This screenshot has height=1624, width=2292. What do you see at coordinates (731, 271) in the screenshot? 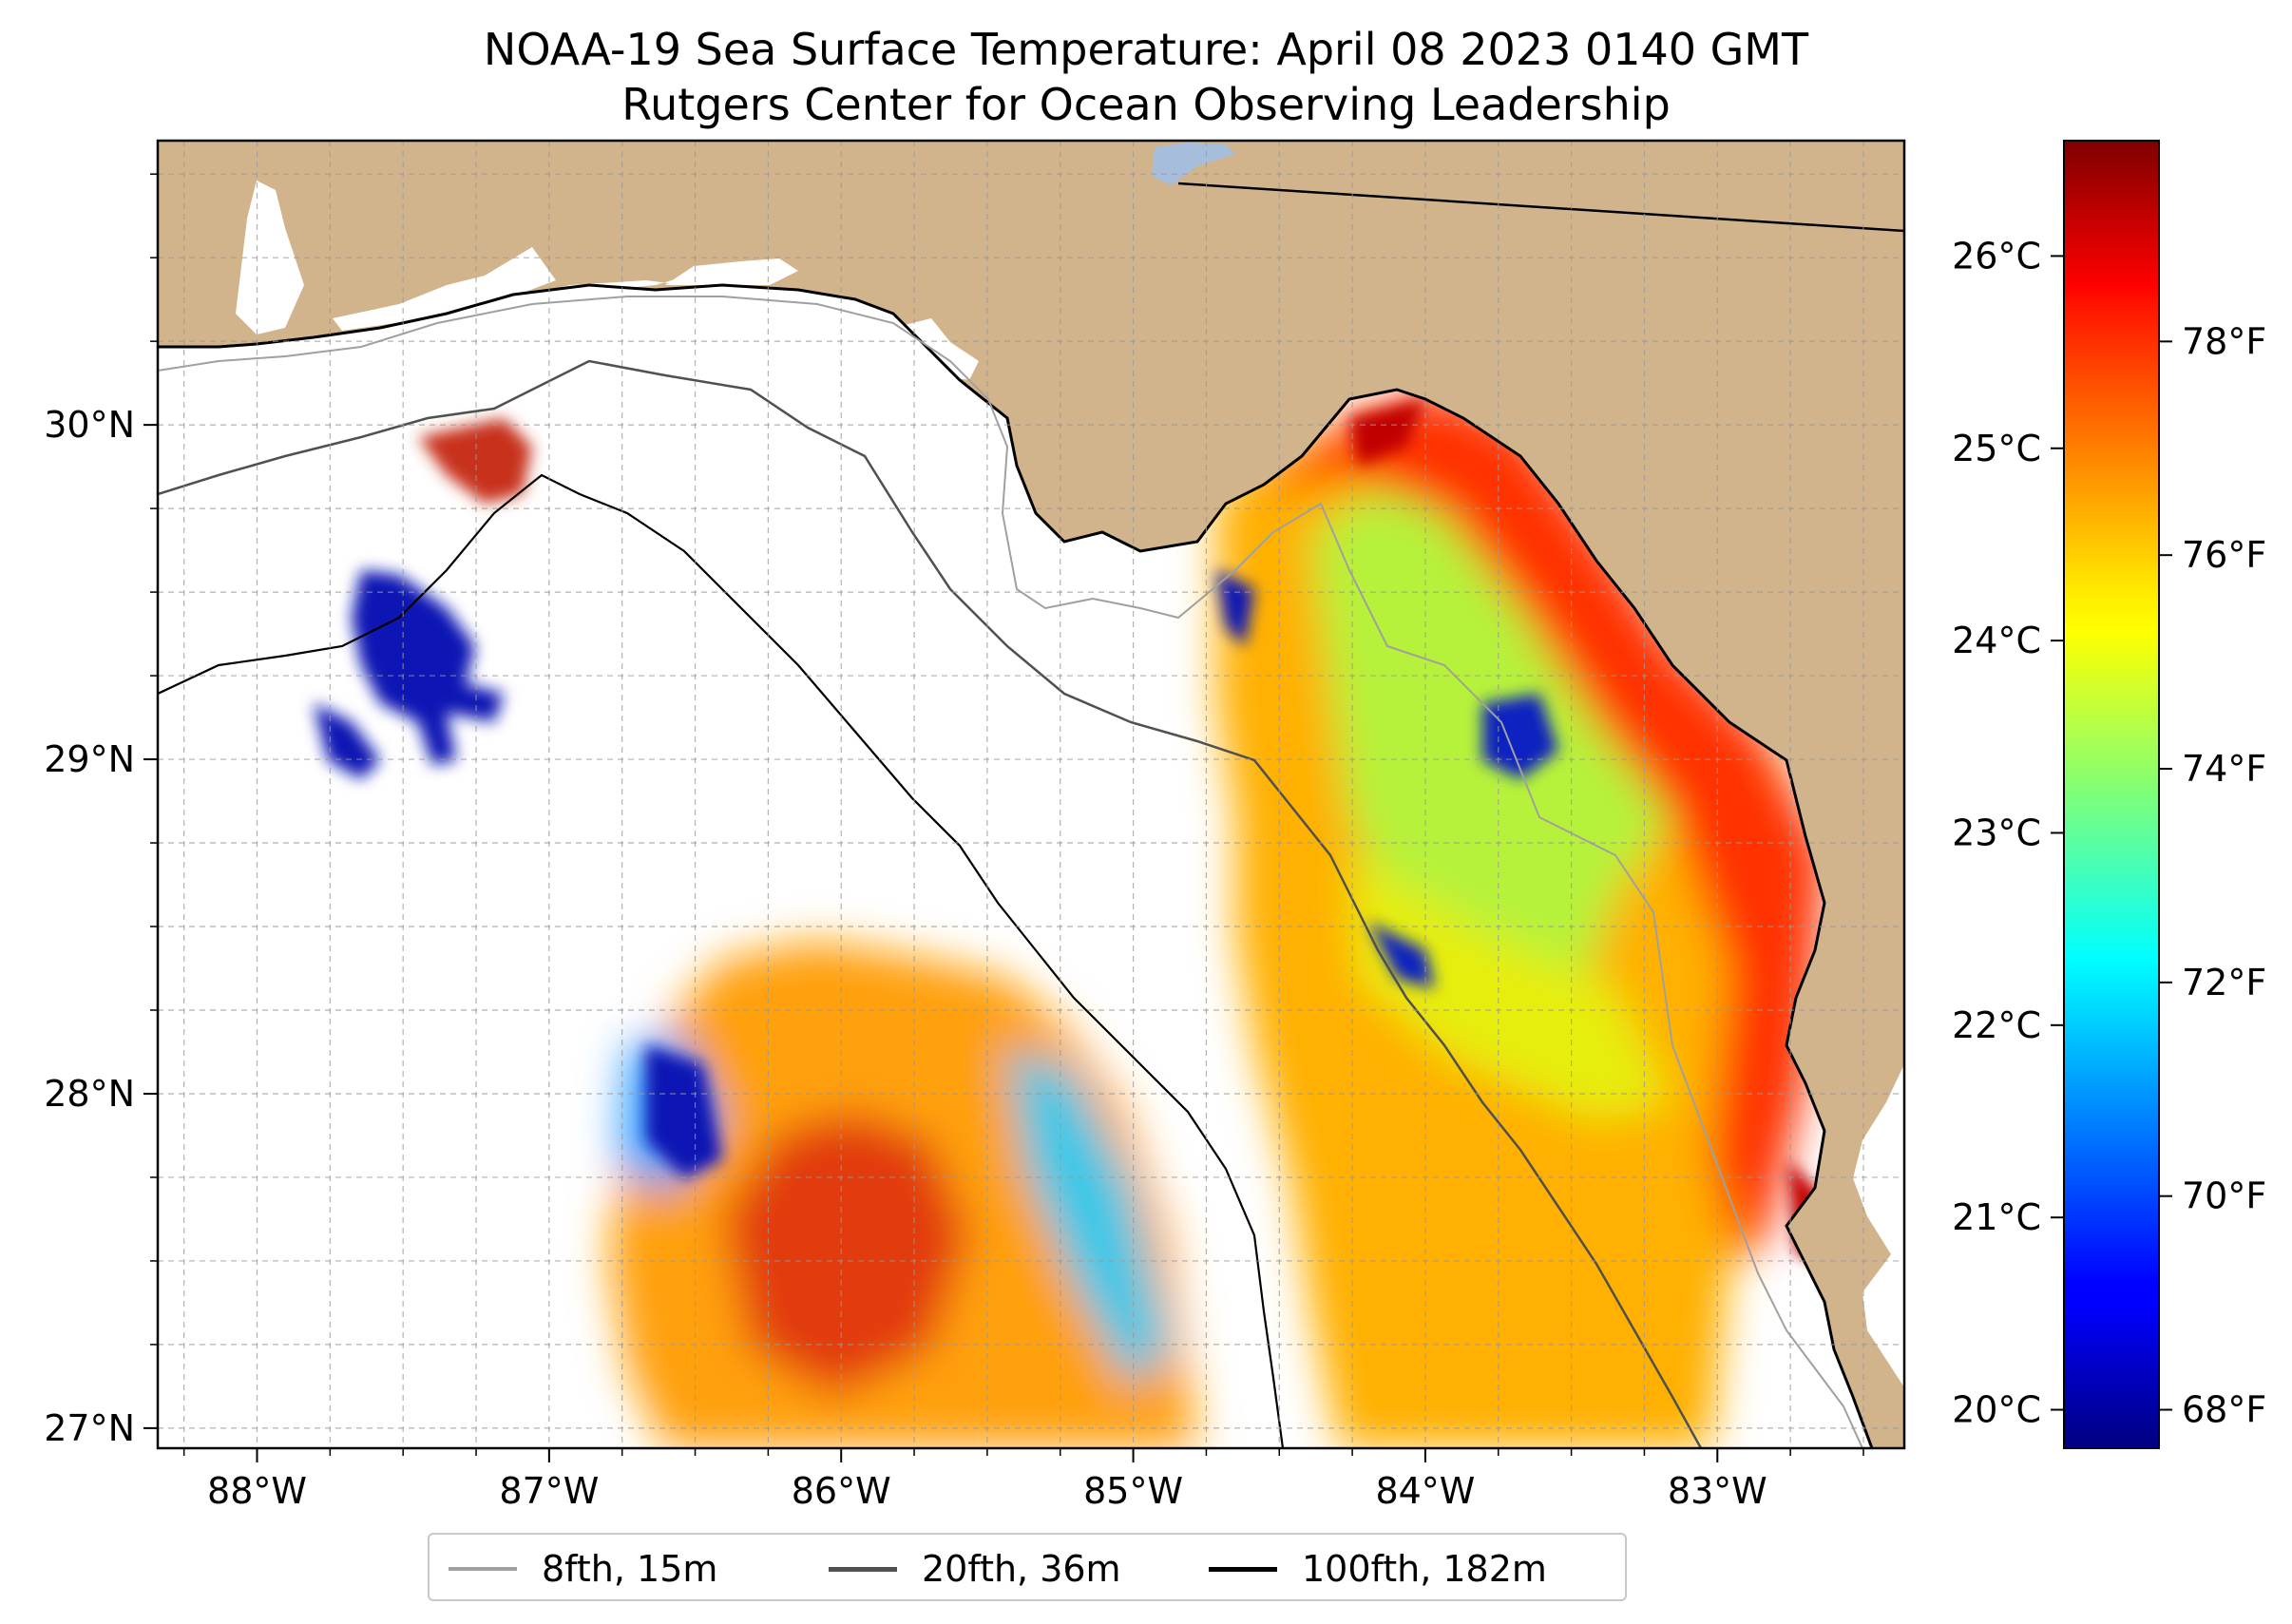
I see `st-andrews-bay` at bounding box center [731, 271].